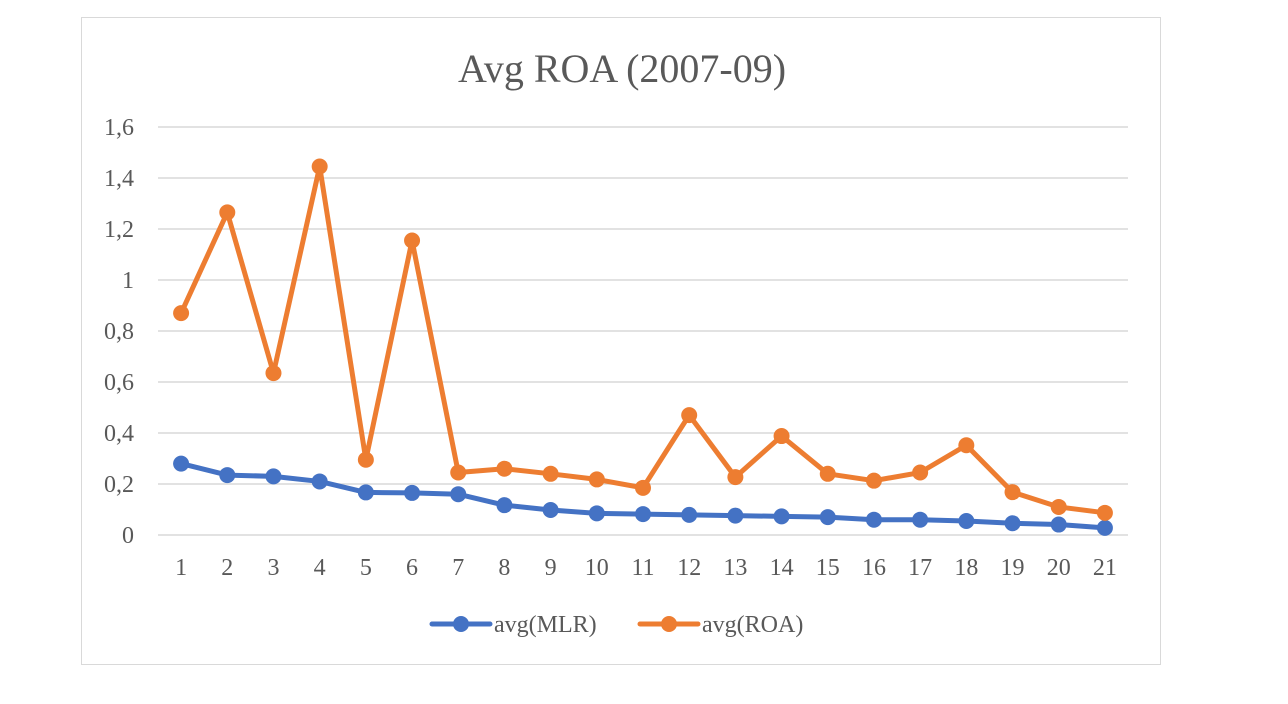 Image resolution: width=1288 pixels, height=704 pixels. I want to click on x-tick-label: 4, so click(320, 568).